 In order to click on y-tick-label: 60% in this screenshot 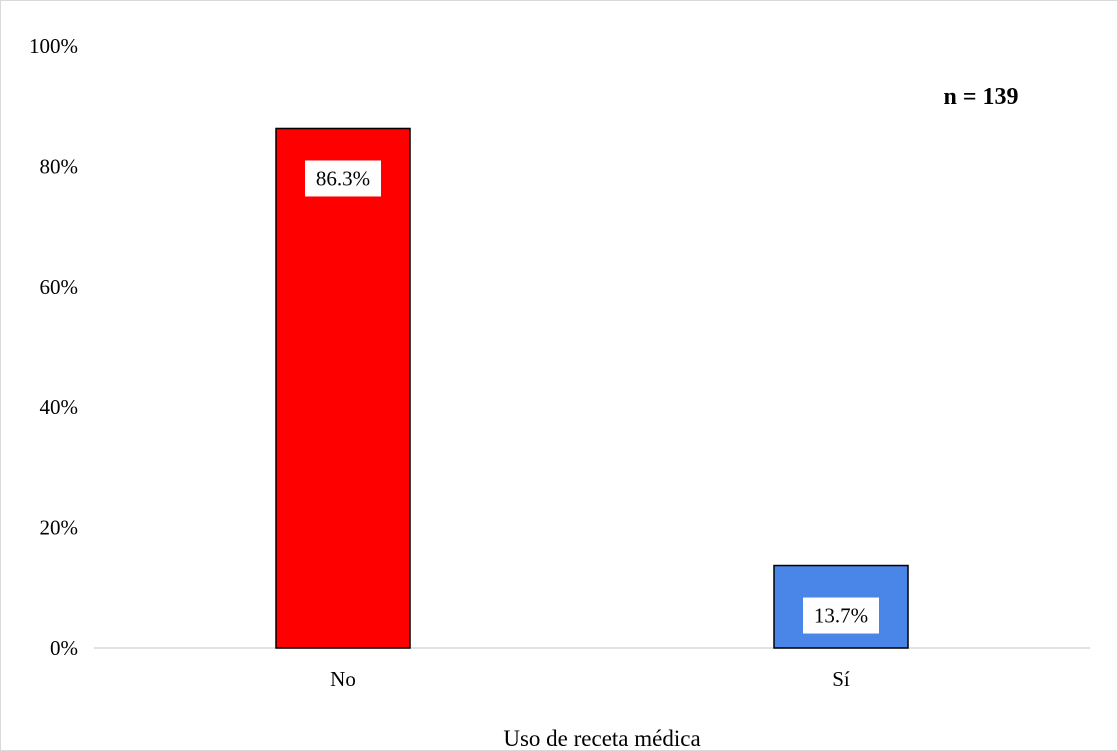, I will do `click(59, 287)`.